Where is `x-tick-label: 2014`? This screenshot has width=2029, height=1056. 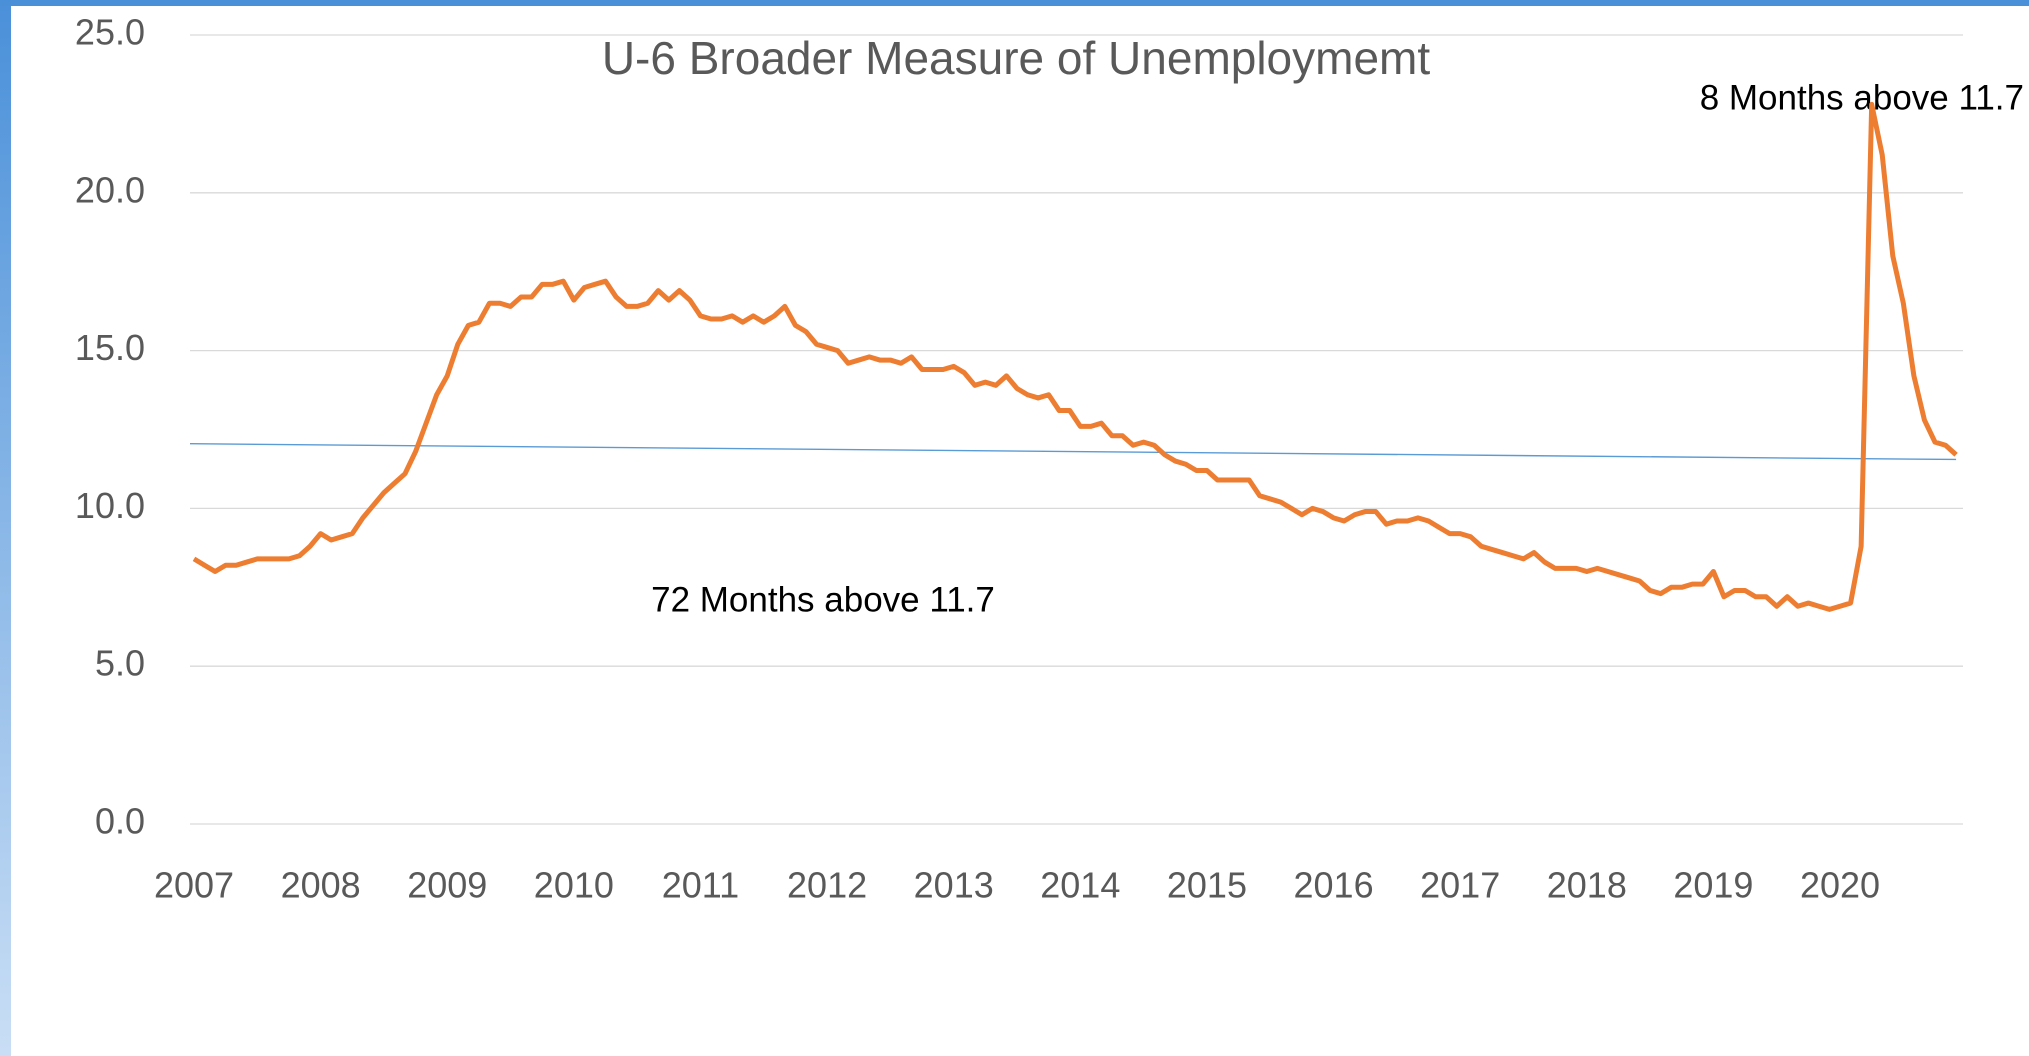
x-tick-label: 2014 is located at coordinates (1080, 885).